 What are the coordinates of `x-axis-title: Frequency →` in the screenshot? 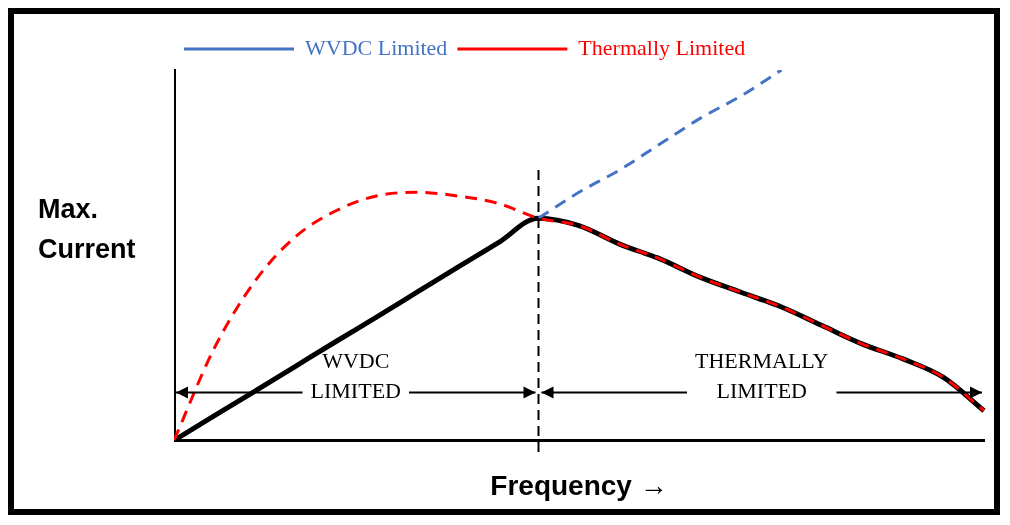 It's located at (579, 485).